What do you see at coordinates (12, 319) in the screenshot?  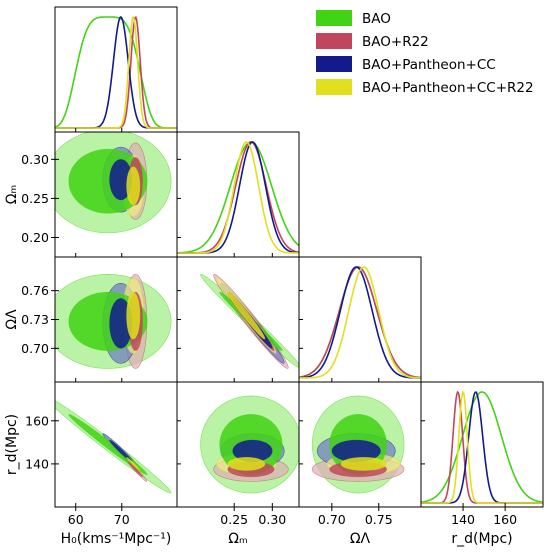 I see `y-axis-label-OL: ΩΛ` at bounding box center [12, 319].